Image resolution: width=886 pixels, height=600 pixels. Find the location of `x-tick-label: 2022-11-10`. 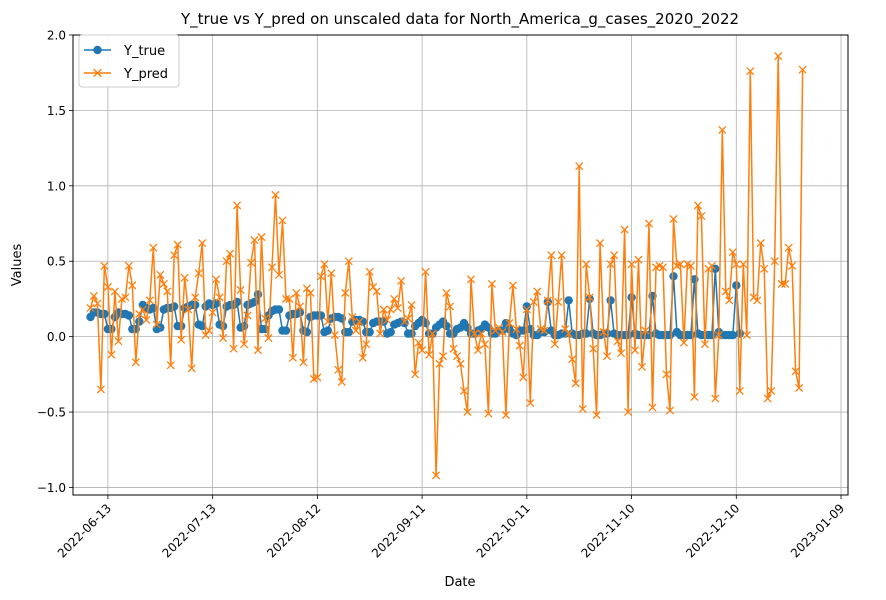

x-tick-label: 2022-11-10 is located at coordinates (607, 530).